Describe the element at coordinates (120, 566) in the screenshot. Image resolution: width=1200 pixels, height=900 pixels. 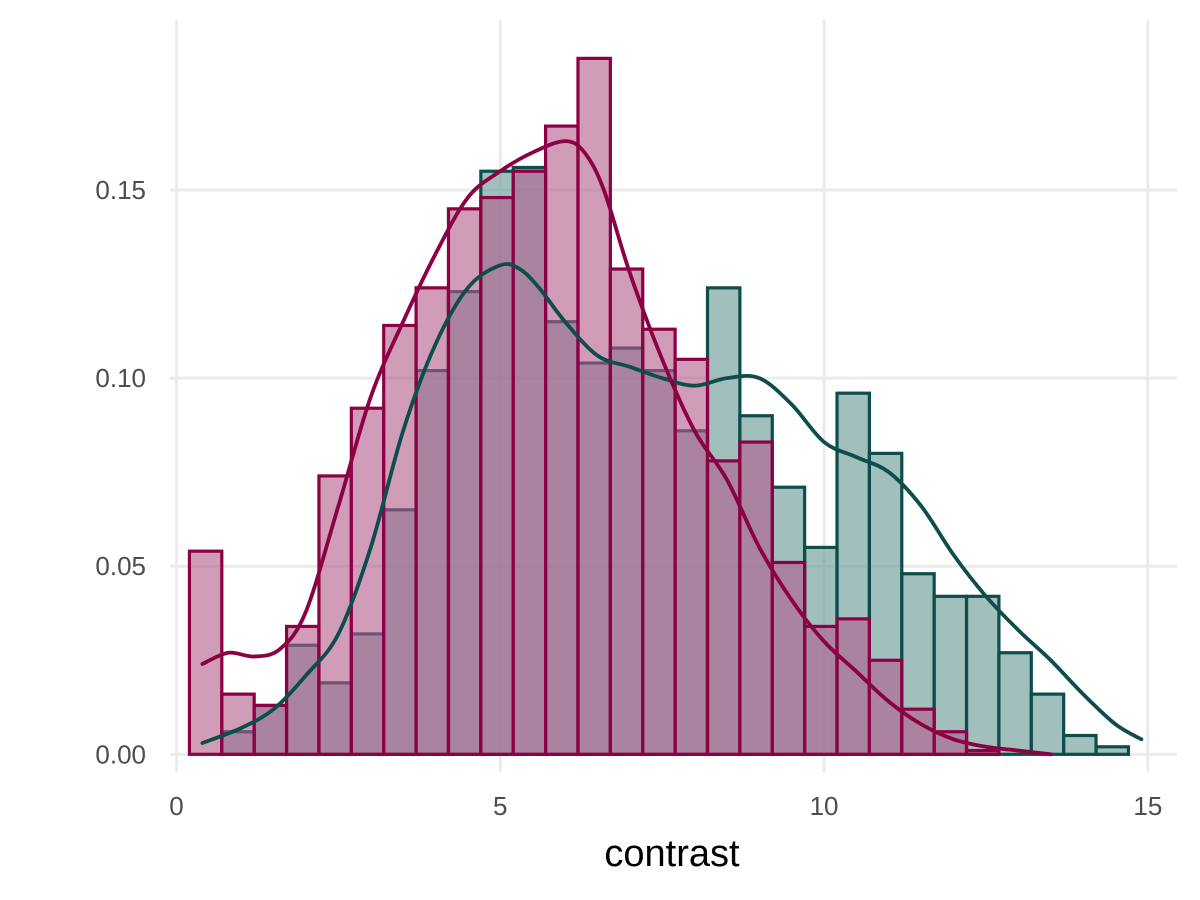
I see `y-tick-label: 0.05` at that location.